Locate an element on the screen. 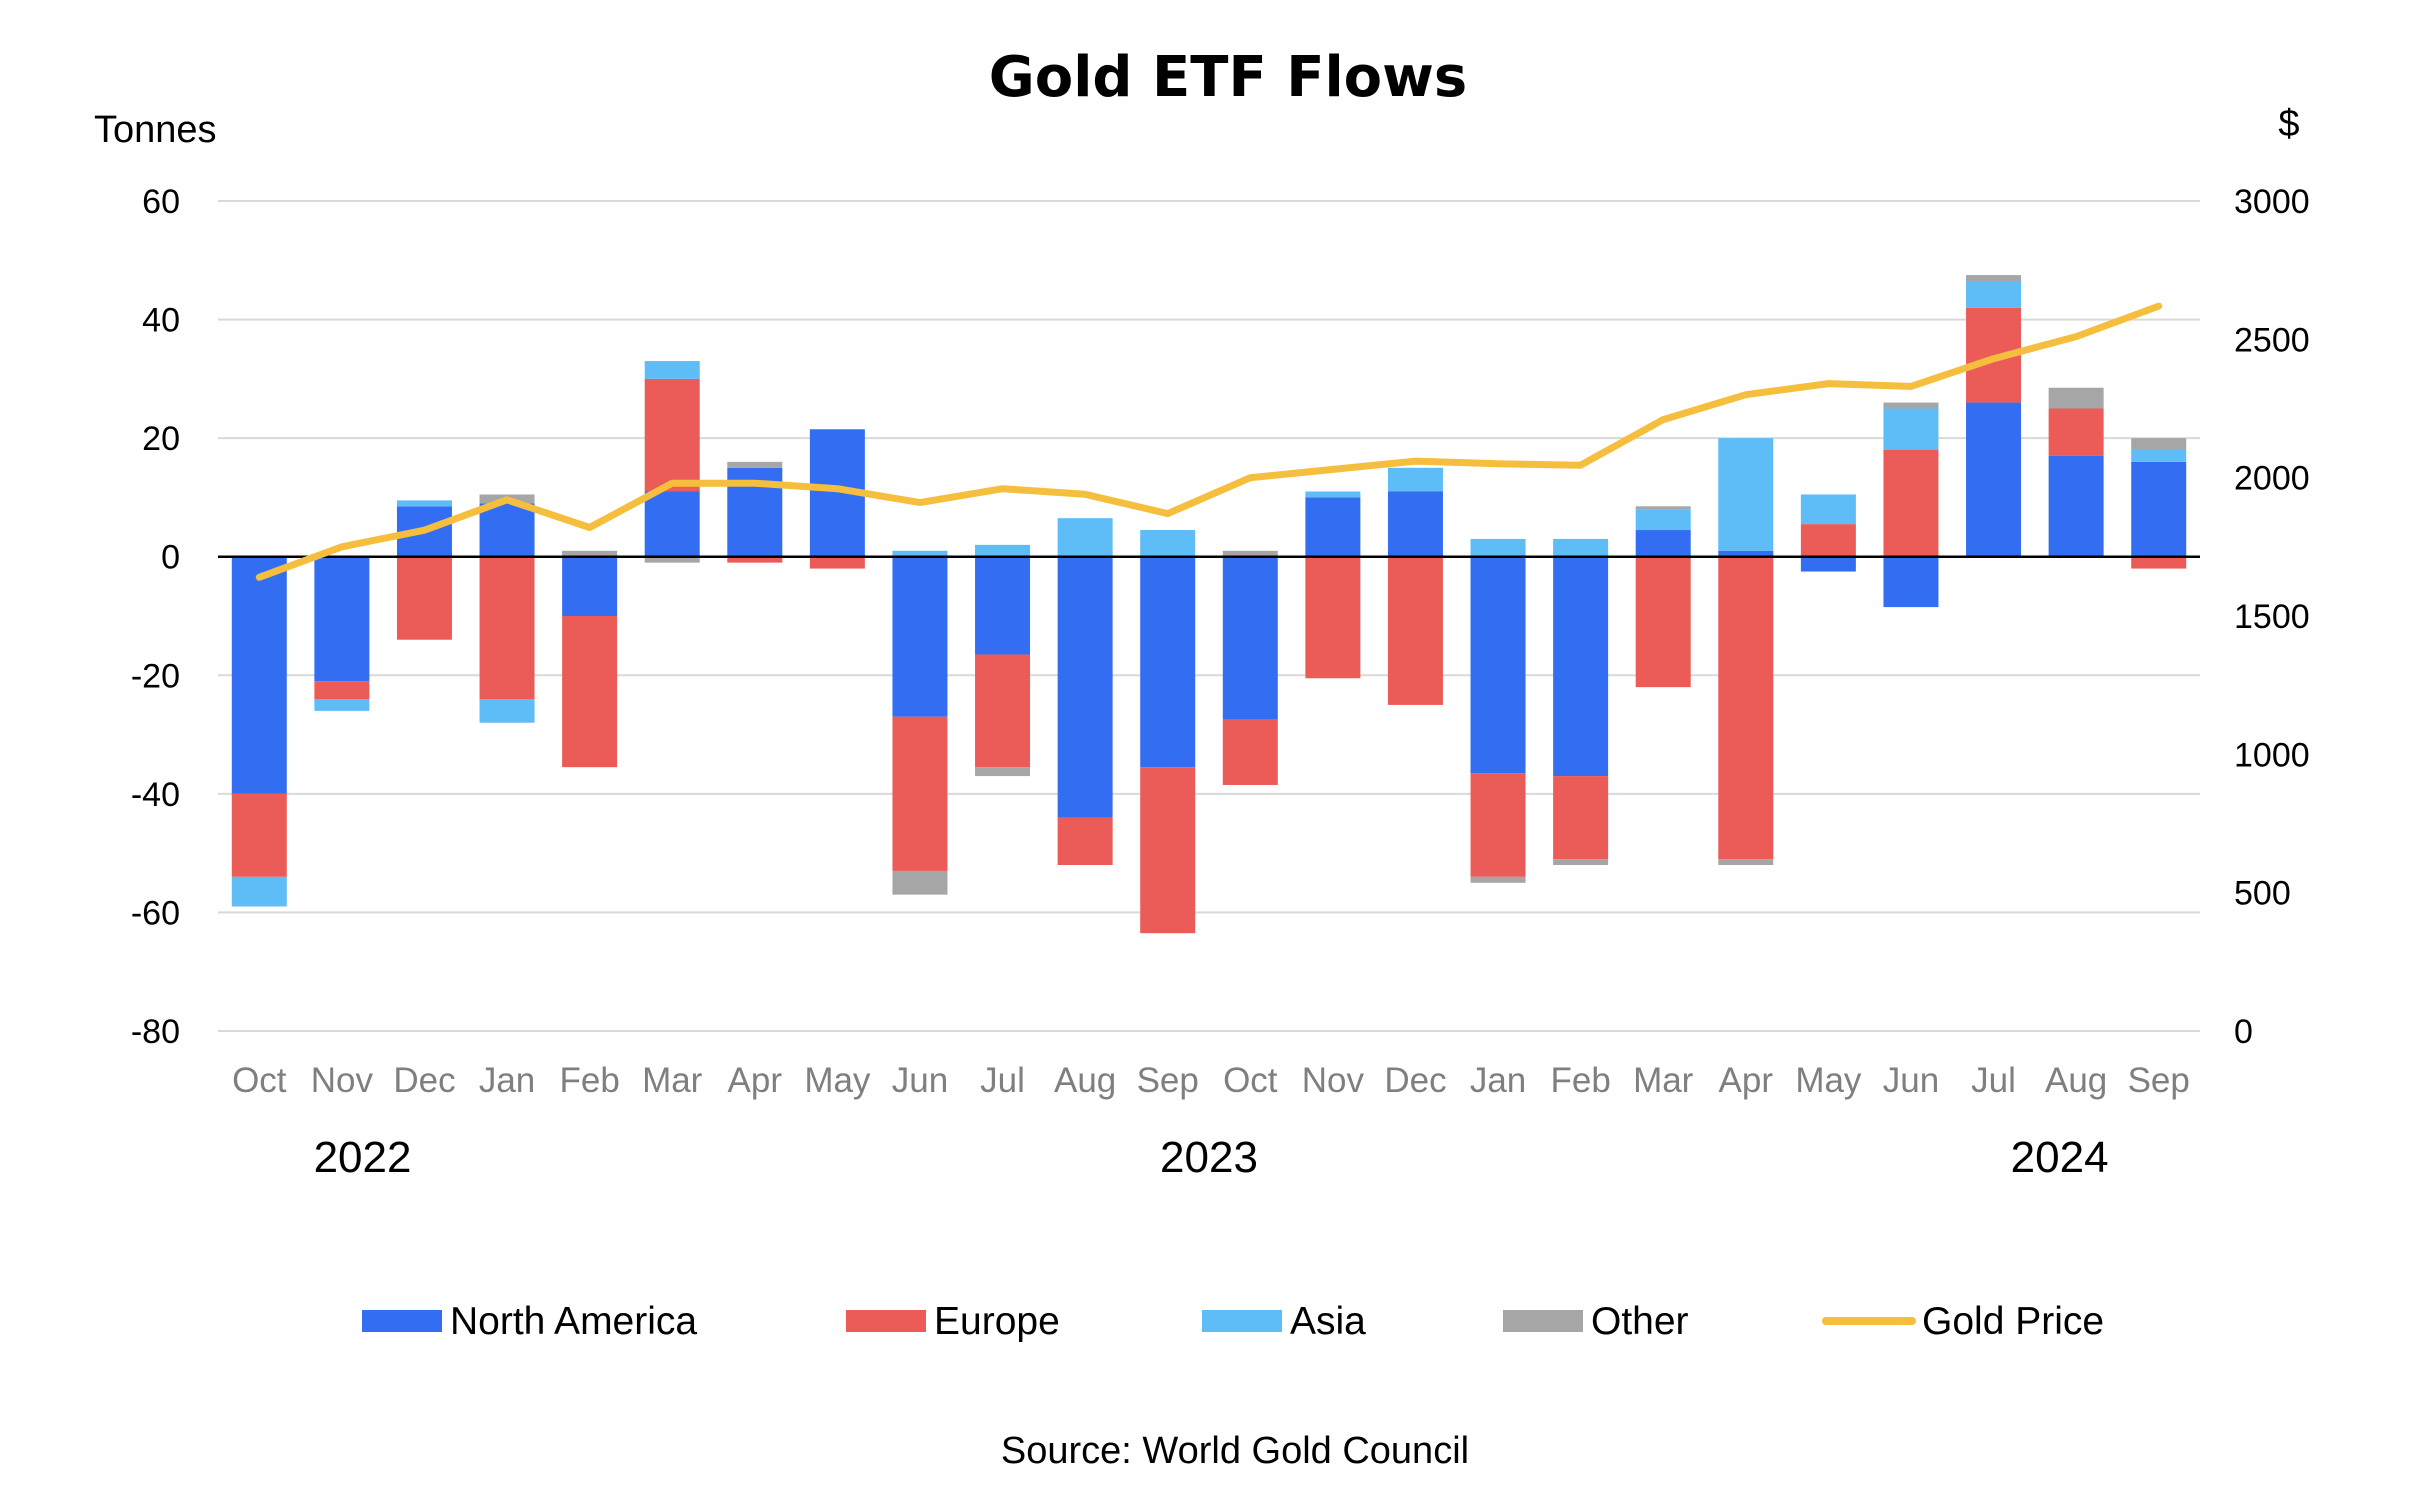  gold-price-line-layer is located at coordinates (1209, 441).